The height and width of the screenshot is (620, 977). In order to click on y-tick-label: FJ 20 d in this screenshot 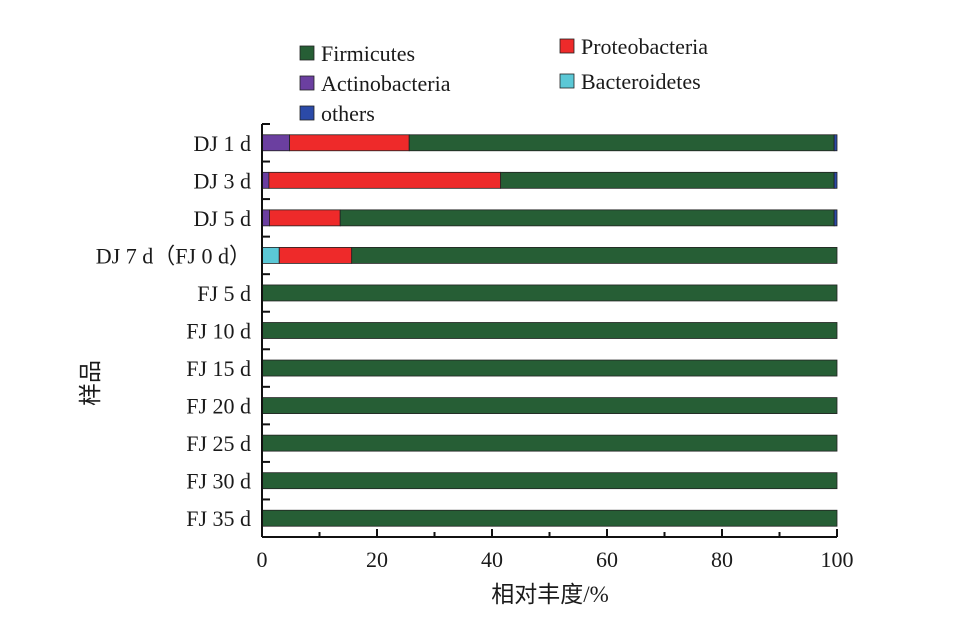, I will do `click(218, 406)`.